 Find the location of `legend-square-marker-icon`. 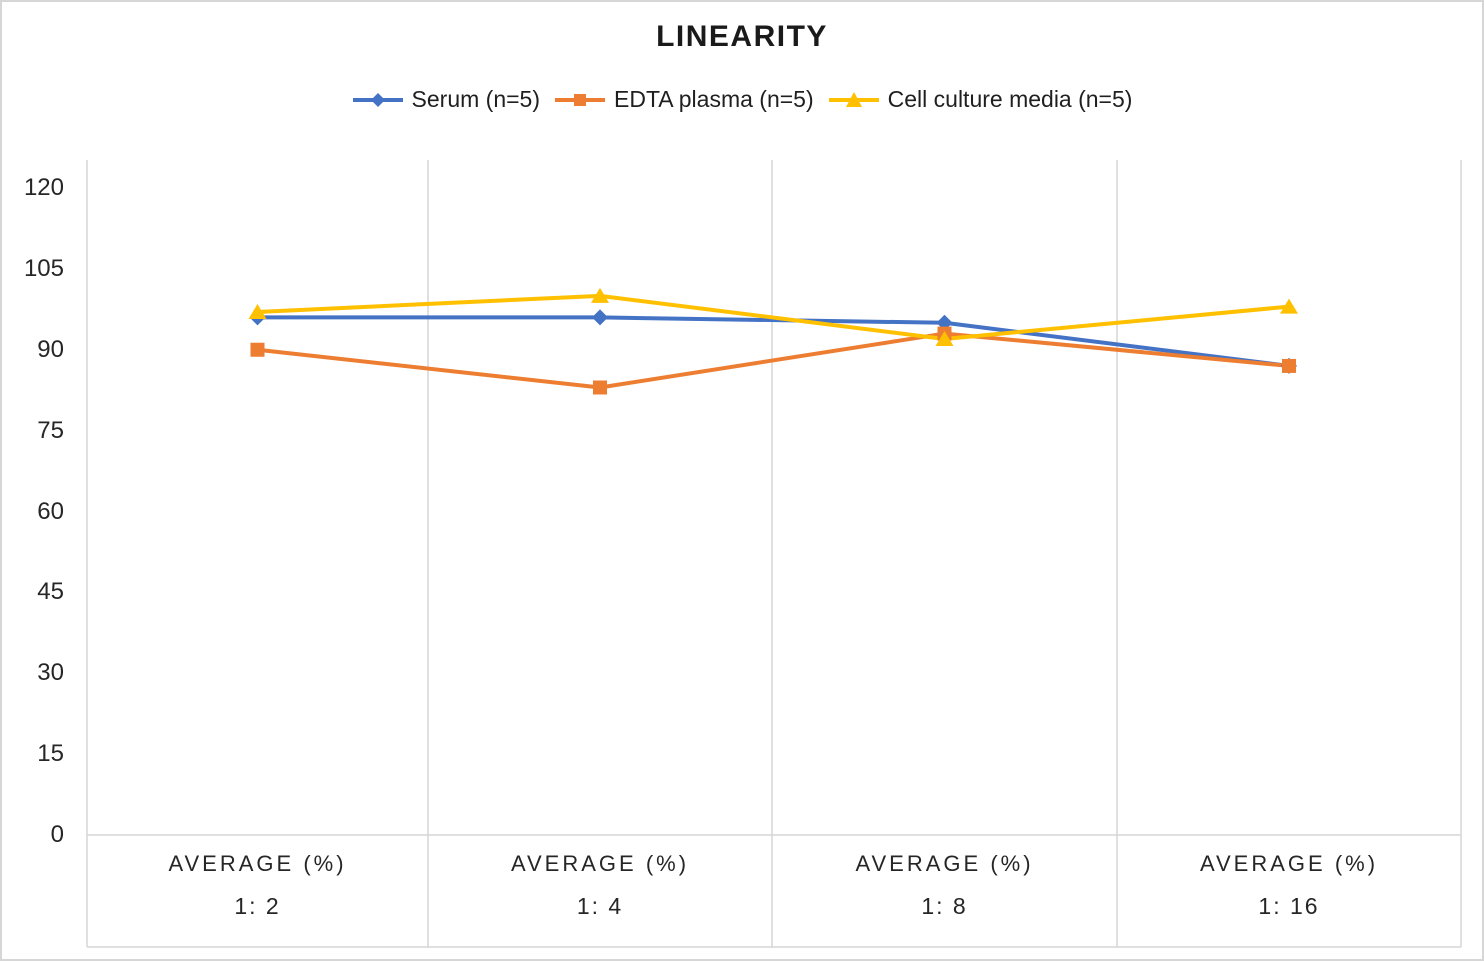

legend-square-marker-icon is located at coordinates (580, 99).